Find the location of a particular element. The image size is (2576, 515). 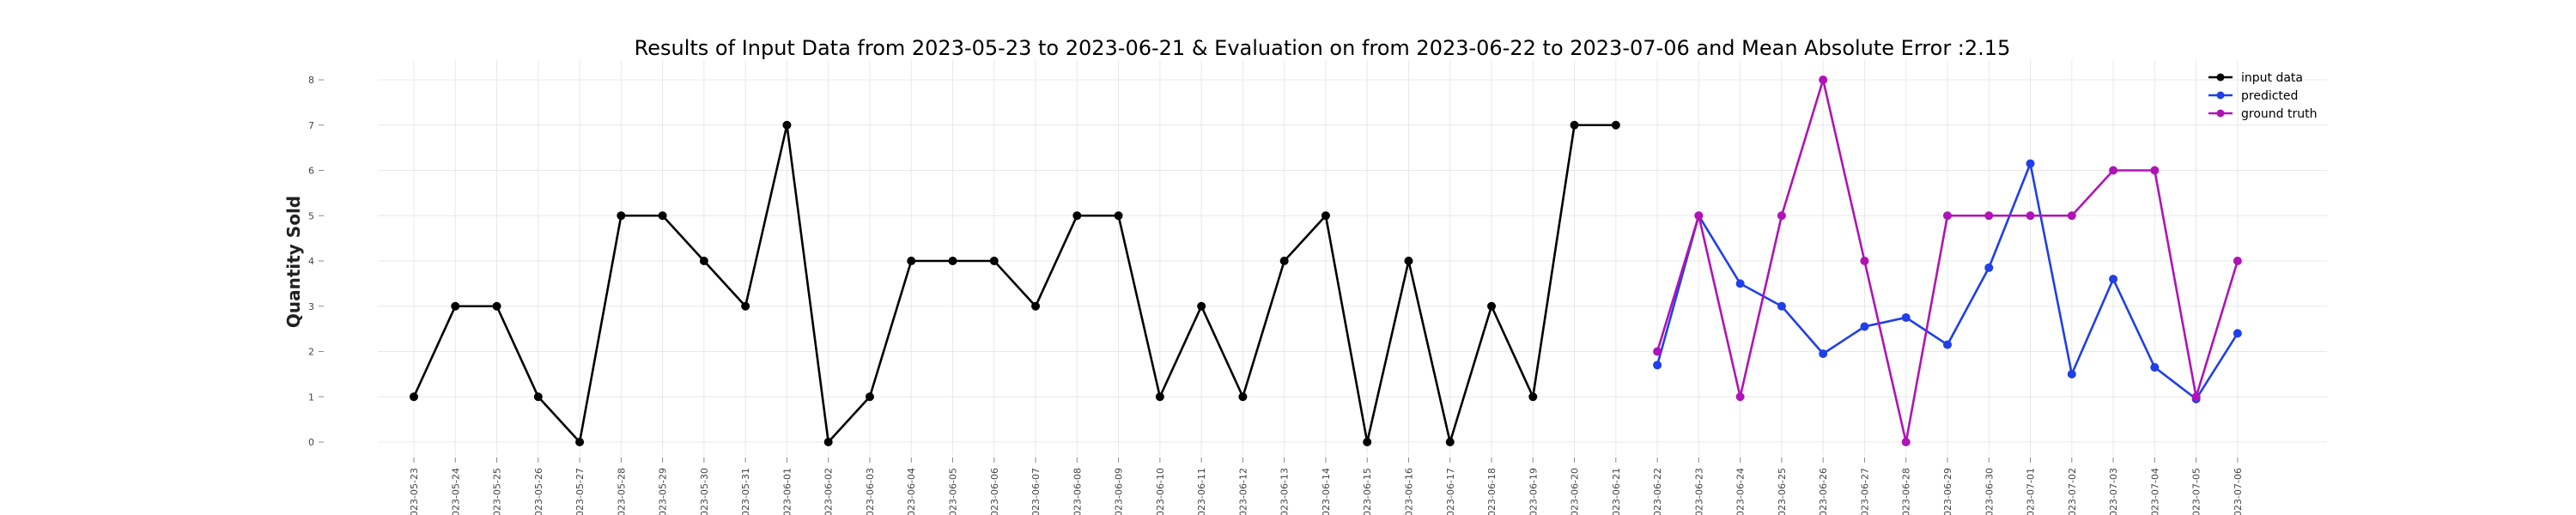

x-tick-label: 2023-06-20 is located at coordinates (1576, 491).